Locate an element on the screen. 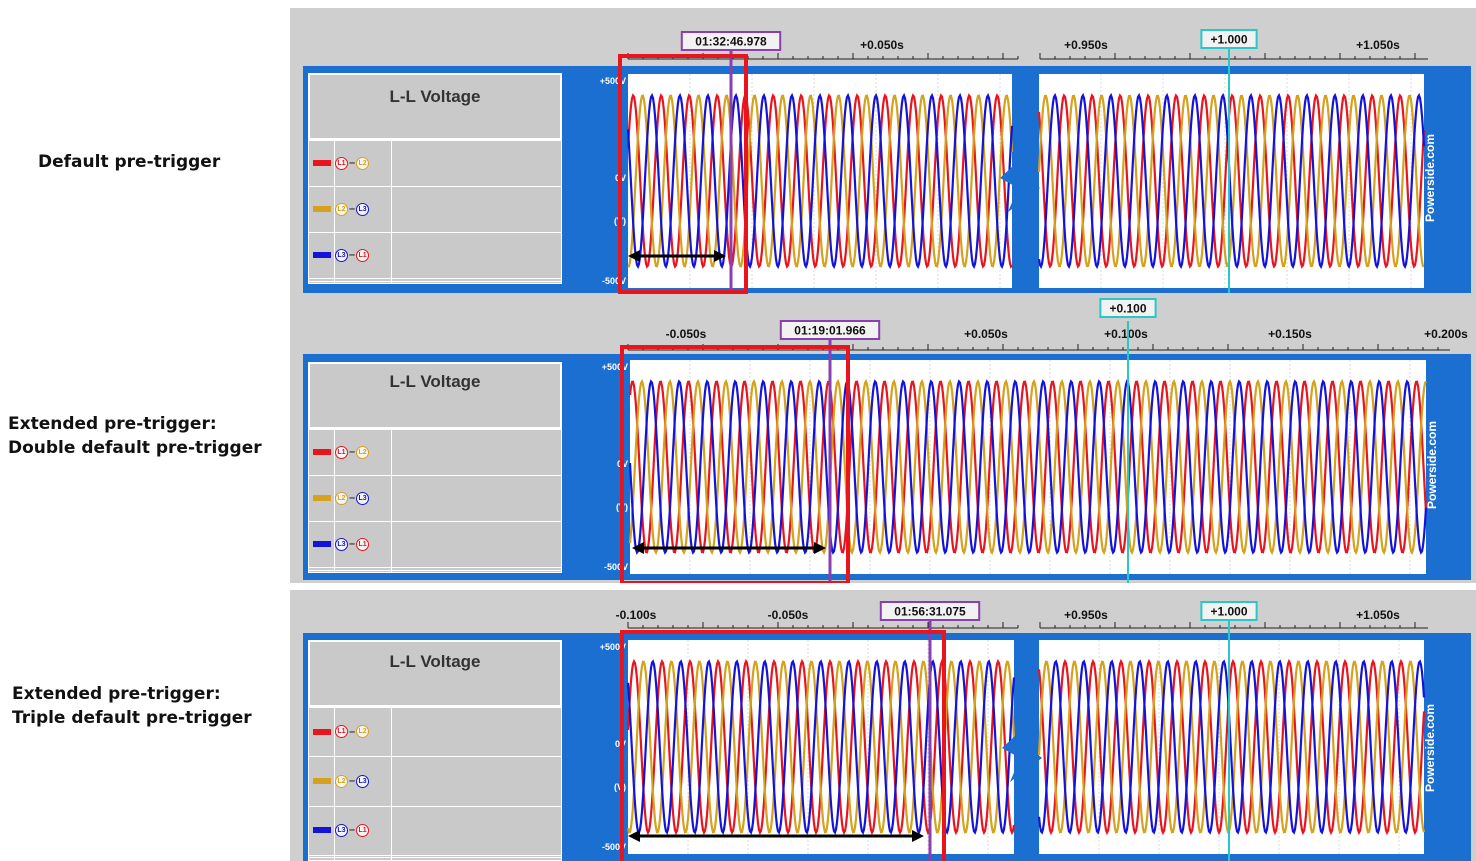 Image resolution: width=1476 pixels, height=861 pixels. label-triple-line1: Extended pre-trigger: is located at coordinates (132, 694).